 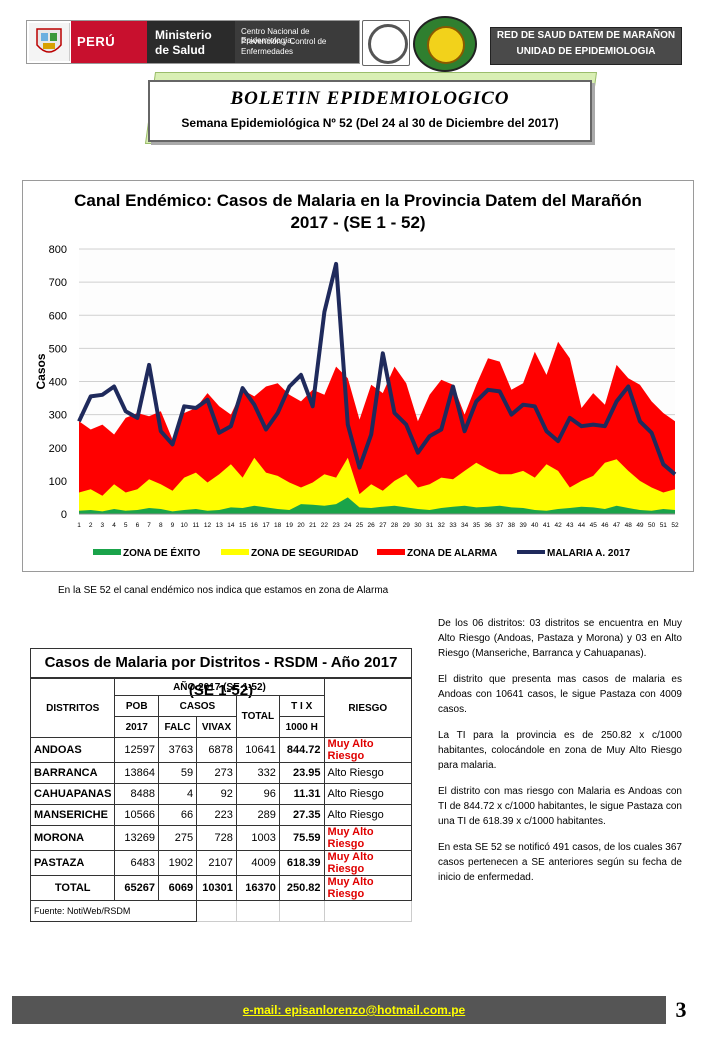 What do you see at coordinates (257, 863) in the screenshot?
I see `total-value: 4009` at bounding box center [257, 863].